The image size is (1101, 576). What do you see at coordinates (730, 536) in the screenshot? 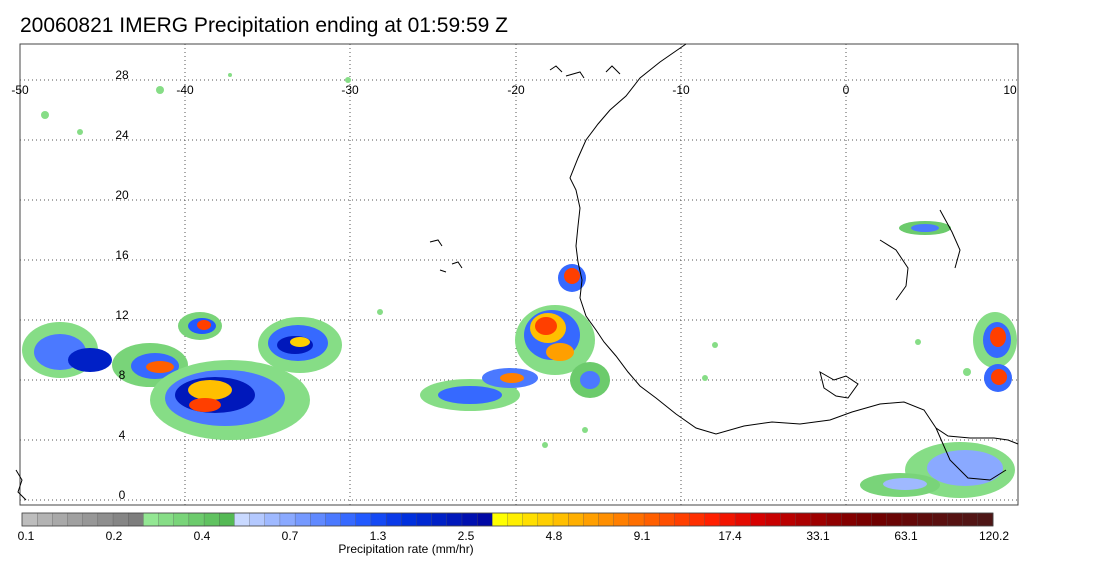
I see `colorbar-tick-label: 17.4` at bounding box center [730, 536].